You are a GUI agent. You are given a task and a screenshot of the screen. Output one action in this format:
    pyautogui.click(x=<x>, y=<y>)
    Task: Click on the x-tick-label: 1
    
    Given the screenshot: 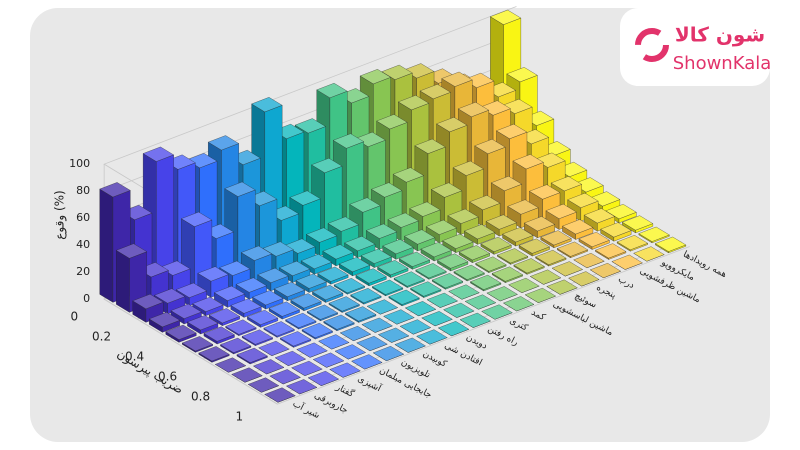 What is the action you would take?
    pyautogui.click(x=239, y=417)
    